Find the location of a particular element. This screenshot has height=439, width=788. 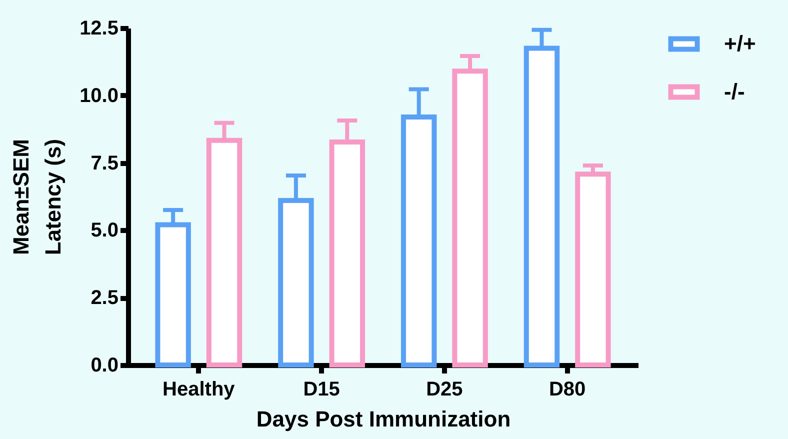

x-tick-label: D15 is located at coordinates (321, 389).